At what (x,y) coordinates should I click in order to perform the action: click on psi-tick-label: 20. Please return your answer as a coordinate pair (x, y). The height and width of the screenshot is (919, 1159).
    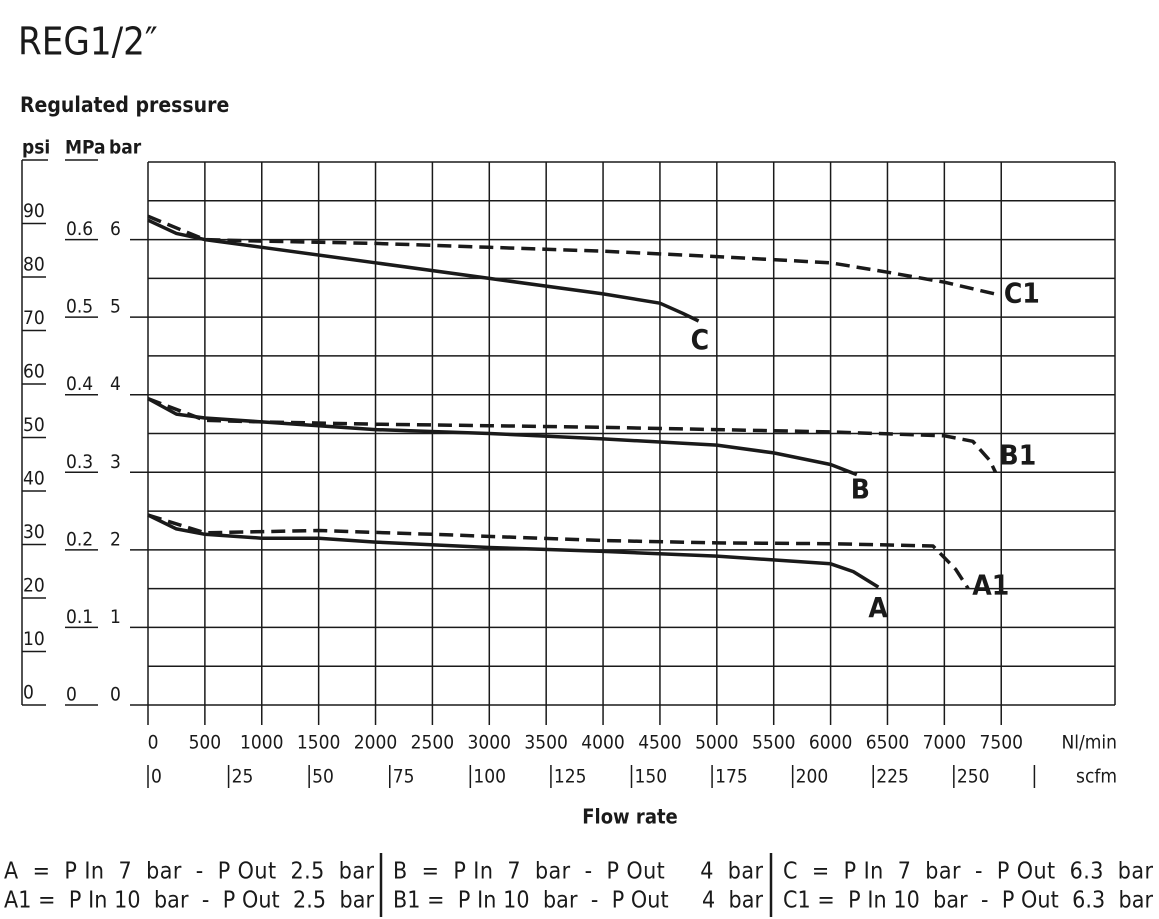
    Looking at the image, I should click on (34, 586).